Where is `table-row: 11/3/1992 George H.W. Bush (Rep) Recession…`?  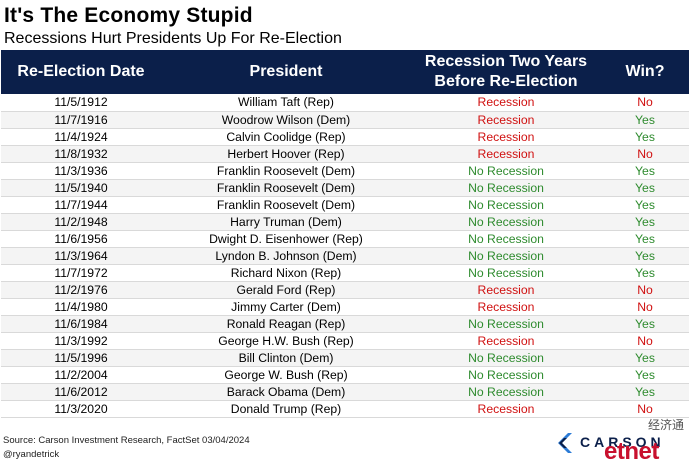 table-row: 11/3/1992 George H.W. Bush (Rep) Recession… is located at coordinates (345, 341).